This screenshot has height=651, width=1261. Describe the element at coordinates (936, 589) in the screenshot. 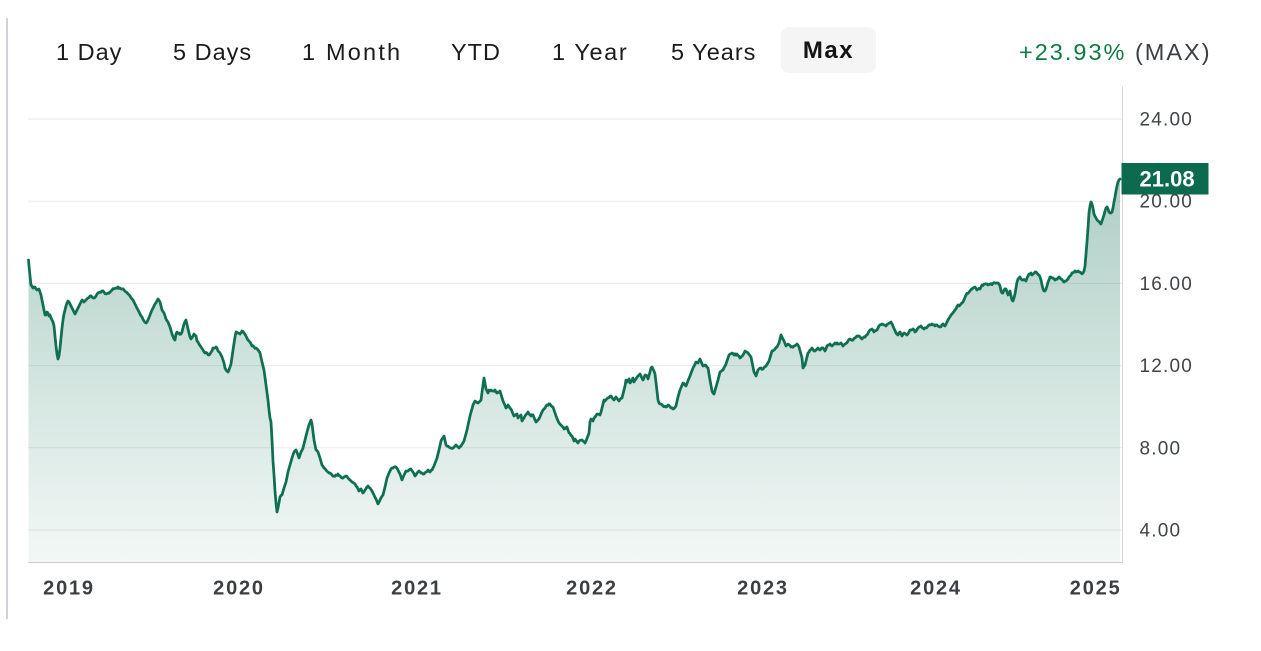

I see `svg-text: 2024` at that location.